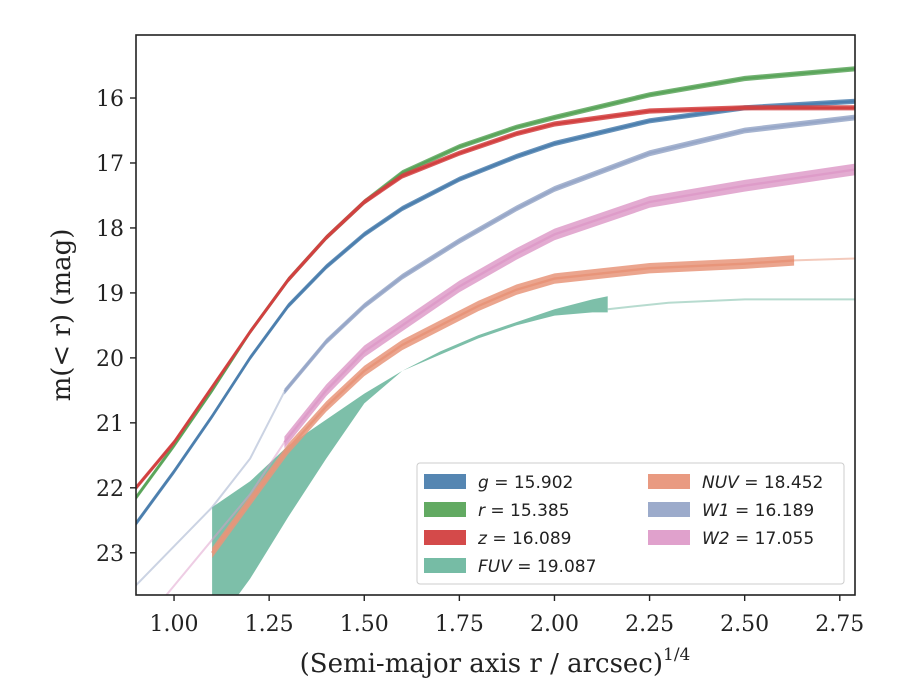  Describe the element at coordinates (524, 539) in the screenshot. I see `legend-label-z: z = 16.089` at that location.